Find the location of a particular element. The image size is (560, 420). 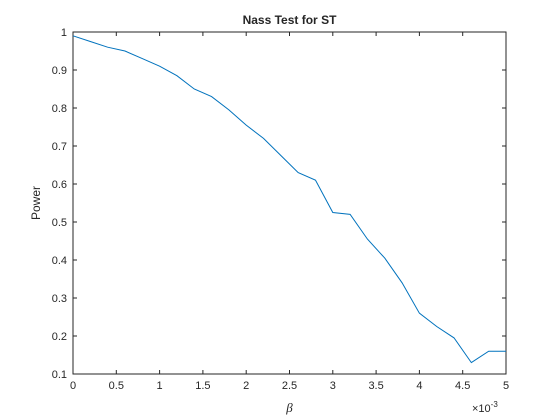

y-tick-label: 0.2 is located at coordinates (59, 337).